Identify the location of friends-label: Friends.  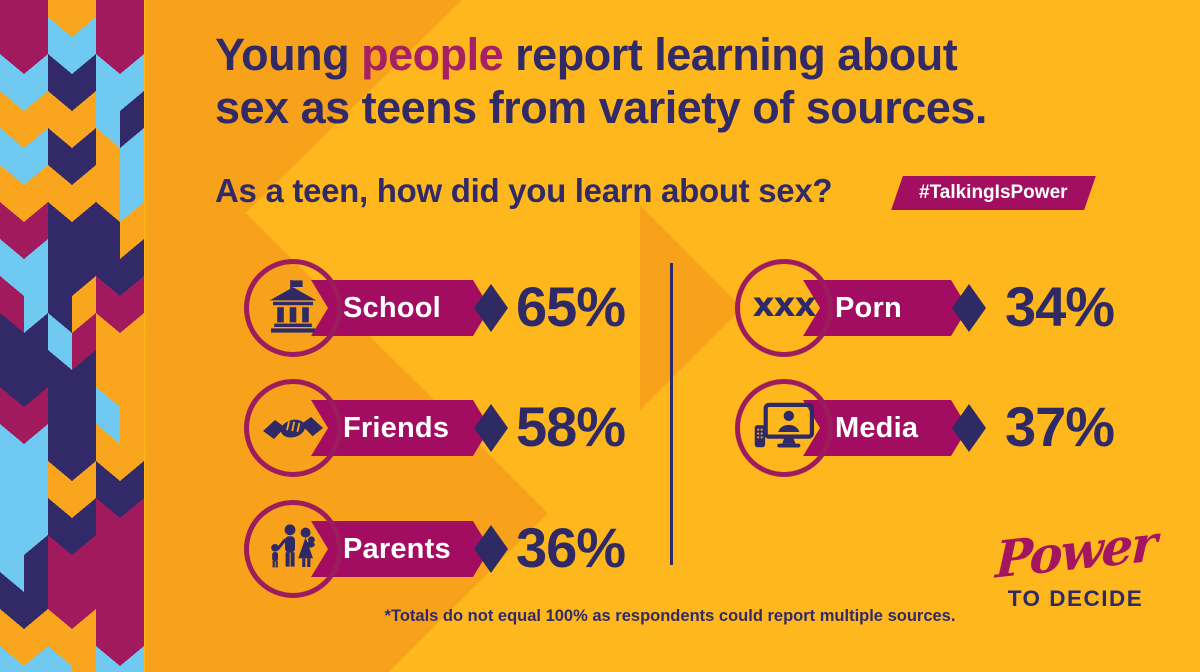
(396, 427).